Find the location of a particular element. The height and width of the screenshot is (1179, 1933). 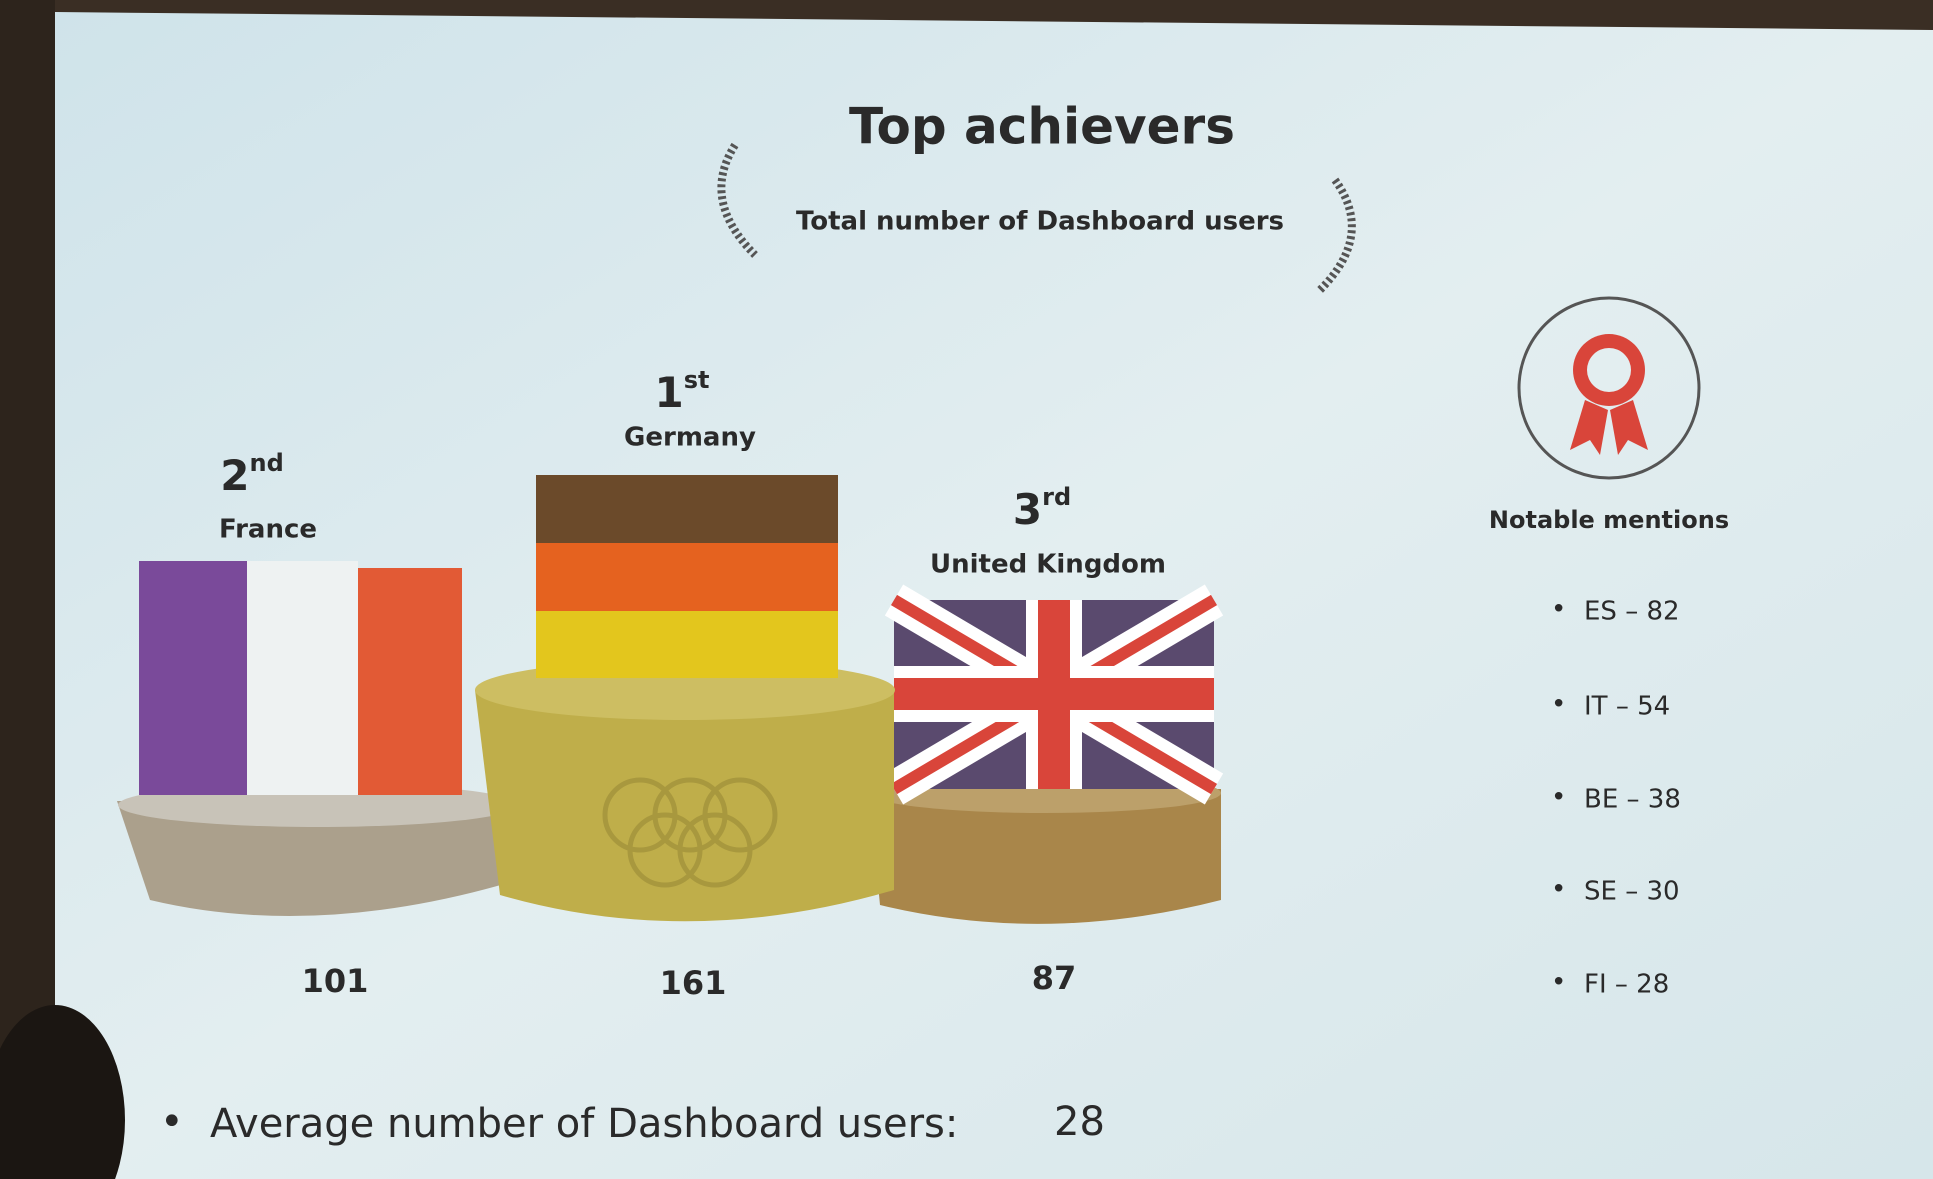

value: 101 is located at coordinates (335, 981).